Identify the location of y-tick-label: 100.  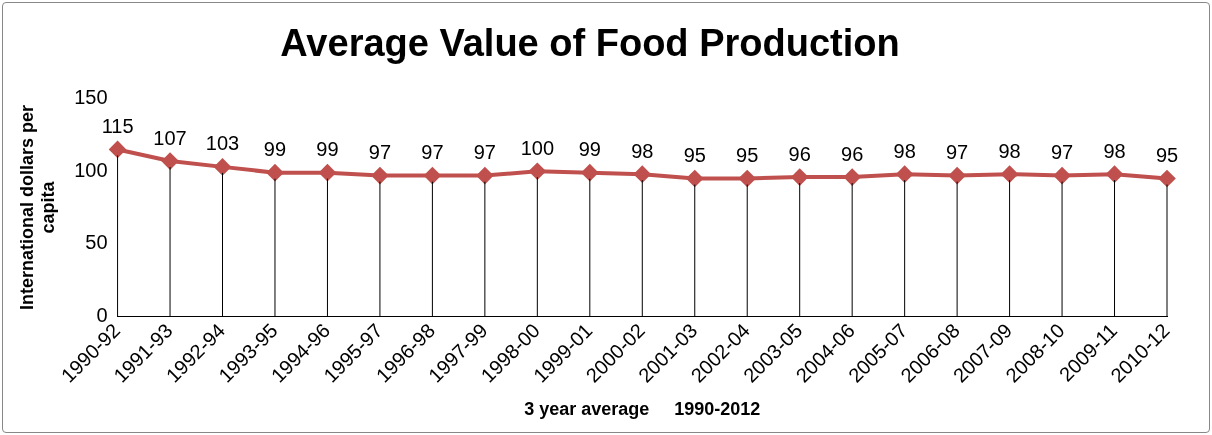
(91, 169).